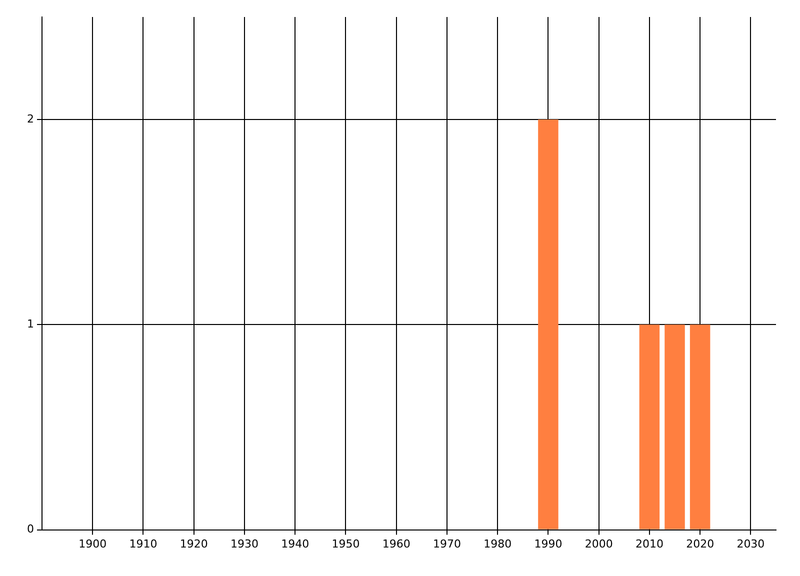 The width and height of the screenshot is (800, 576). I want to click on x-tick-label: 1970, so click(446, 543).